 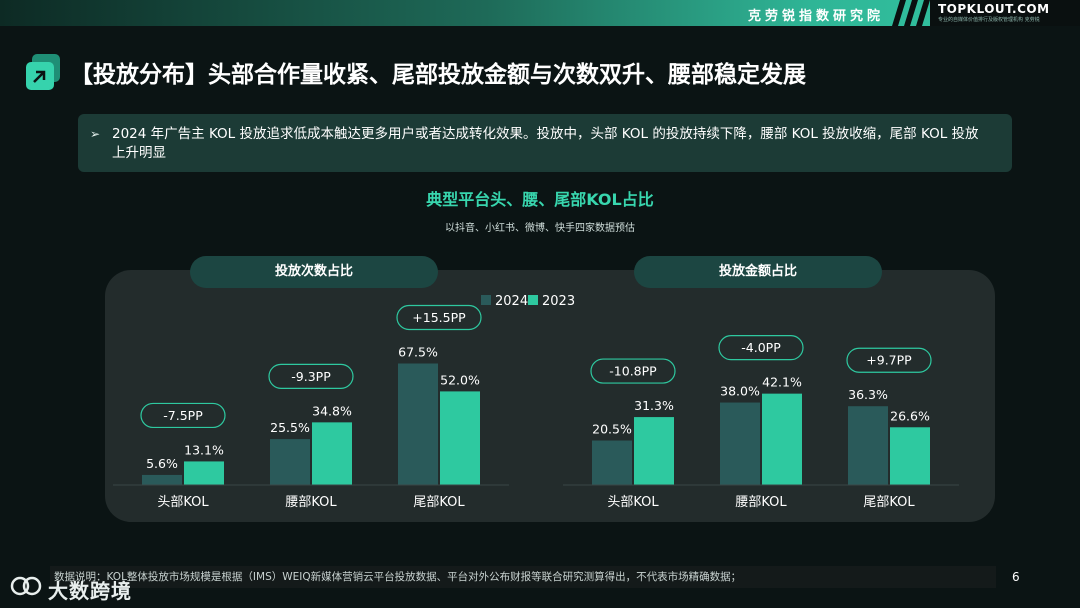 I want to click on legend-label-2024: 2024, so click(x=511, y=301).